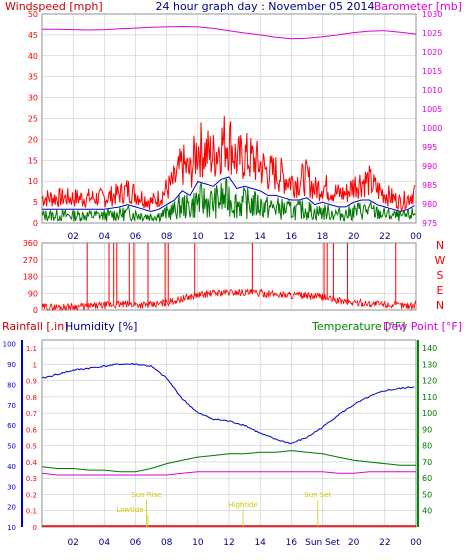 The width and height of the screenshot is (466, 560). Describe the element at coordinates (292, 237) in the screenshot. I see `x-tick-label-top: 16` at that location.